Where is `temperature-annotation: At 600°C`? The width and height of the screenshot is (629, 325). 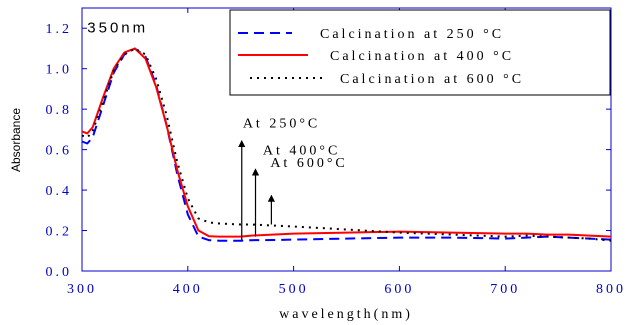 temperature-annotation: At 600°C is located at coordinates (308, 163).